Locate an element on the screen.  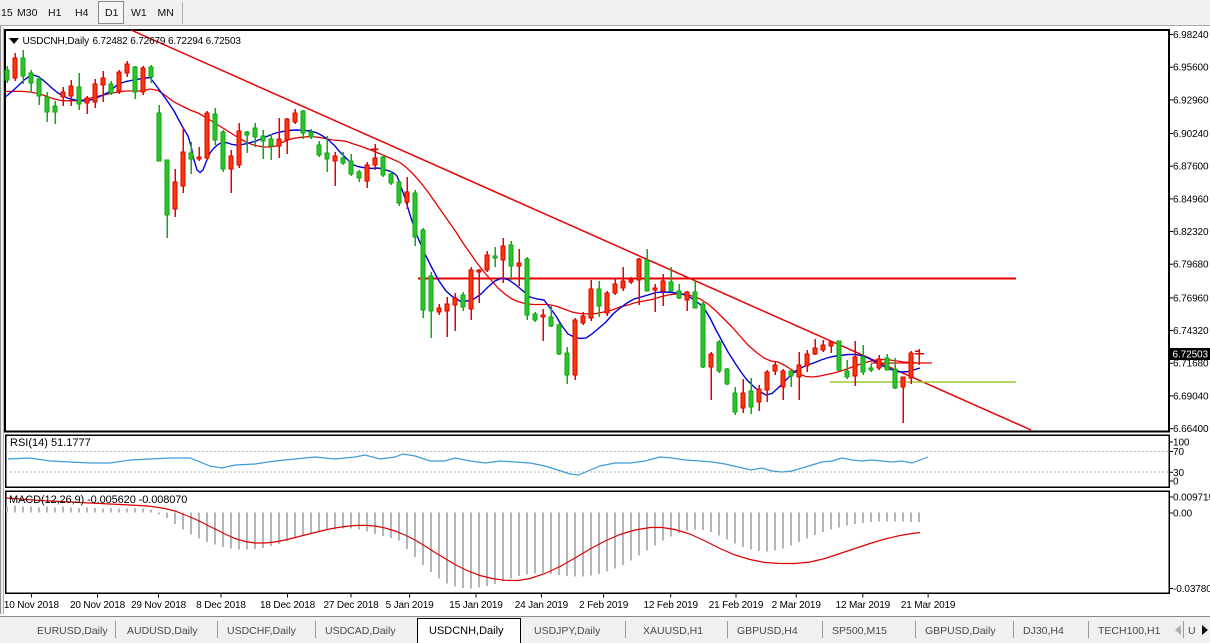
svg-text: 6.66400 is located at coordinates (1191, 429).